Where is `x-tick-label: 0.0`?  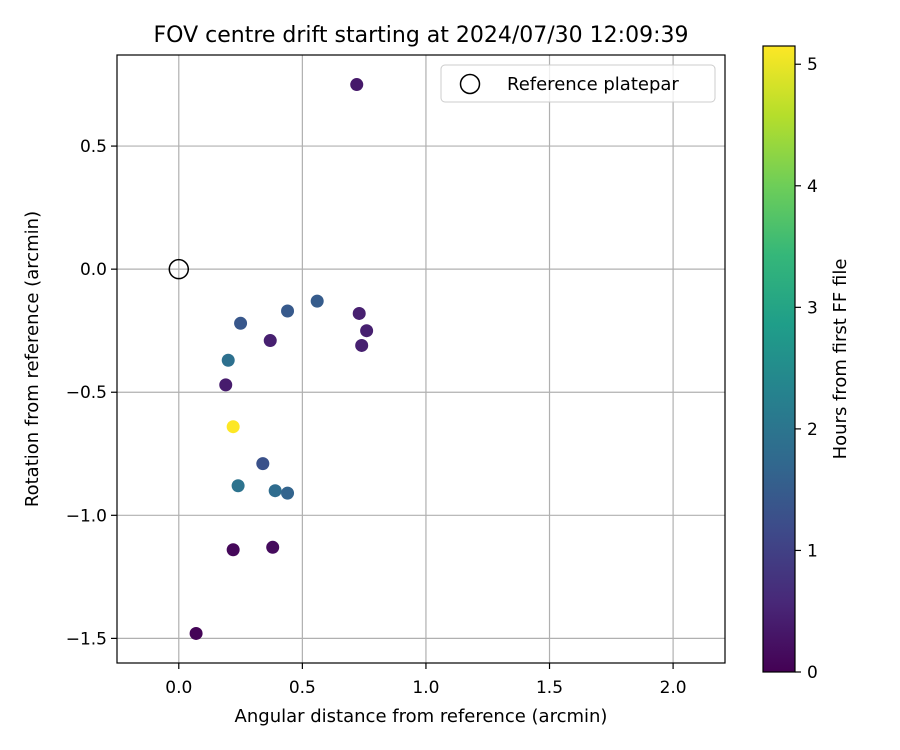 x-tick-label: 0.0 is located at coordinates (178, 688).